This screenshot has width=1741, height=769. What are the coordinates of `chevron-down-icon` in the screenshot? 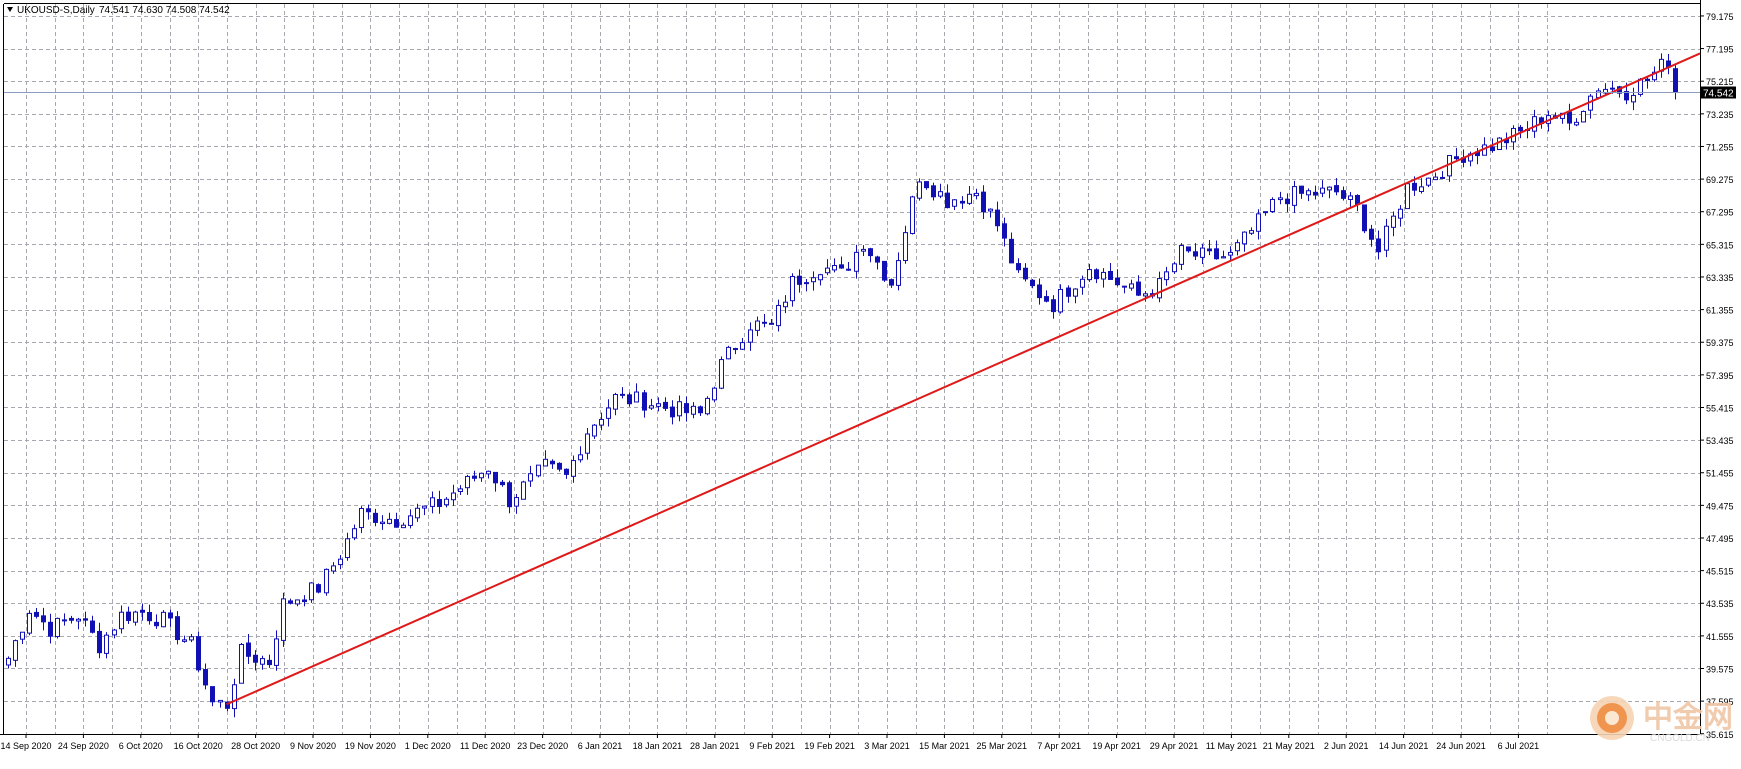 It's located at (10, 9).